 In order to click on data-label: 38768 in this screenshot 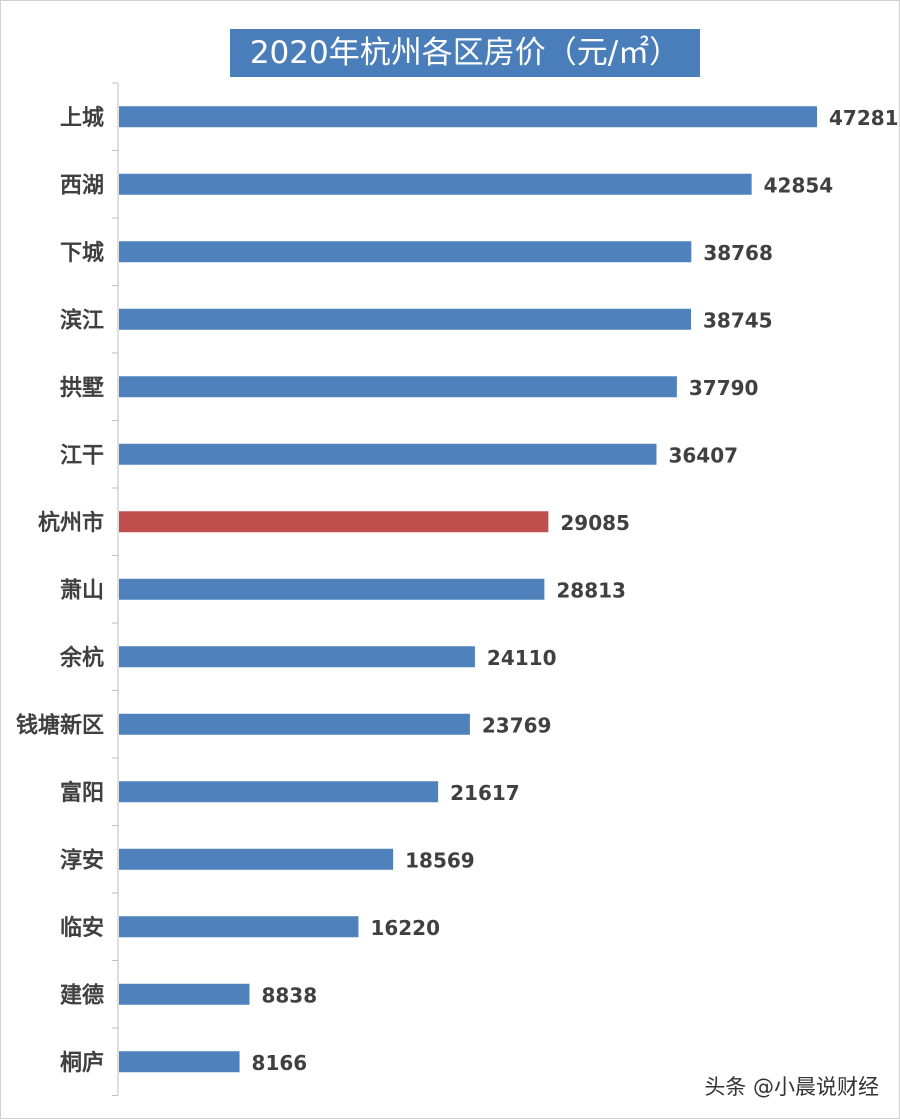, I will do `click(738, 253)`.